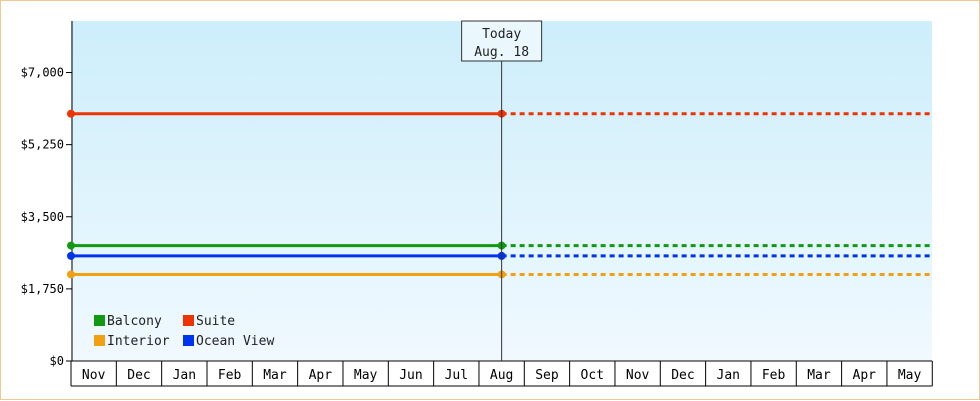  I want to click on y-tick-label: $1,750, so click(42, 289).